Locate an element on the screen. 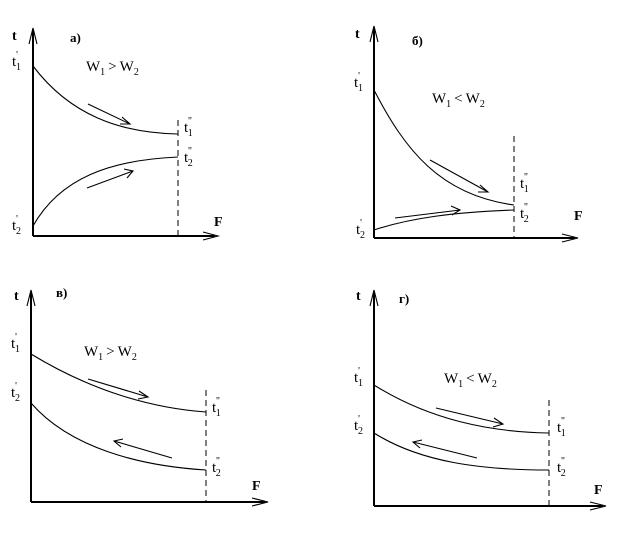 This screenshot has width=635, height=536. panel-b-cold-outlet-label: t'' 2 is located at coordinates (524, 213).